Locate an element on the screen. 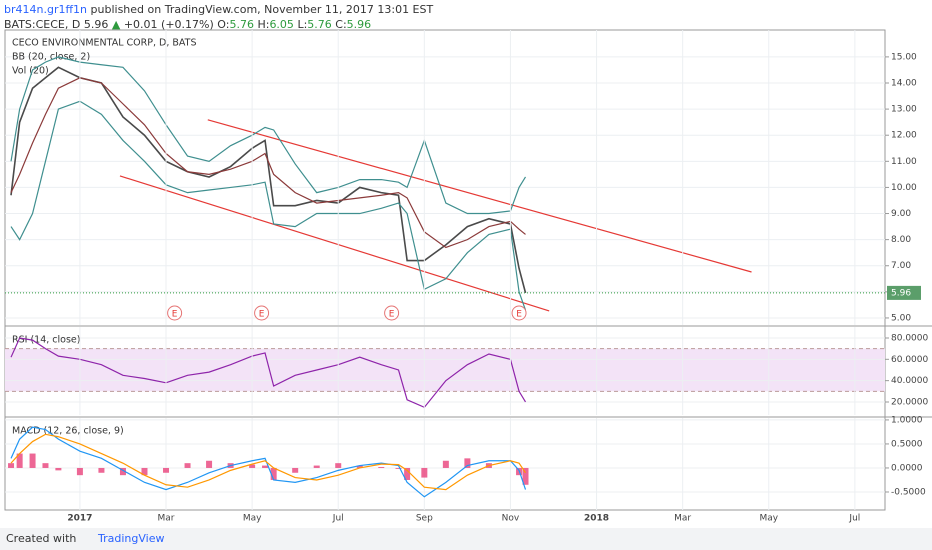 Image resolution: width=932 pixels, height=550 pixels. arrow: ▲ is located at coordinates (116, 24).